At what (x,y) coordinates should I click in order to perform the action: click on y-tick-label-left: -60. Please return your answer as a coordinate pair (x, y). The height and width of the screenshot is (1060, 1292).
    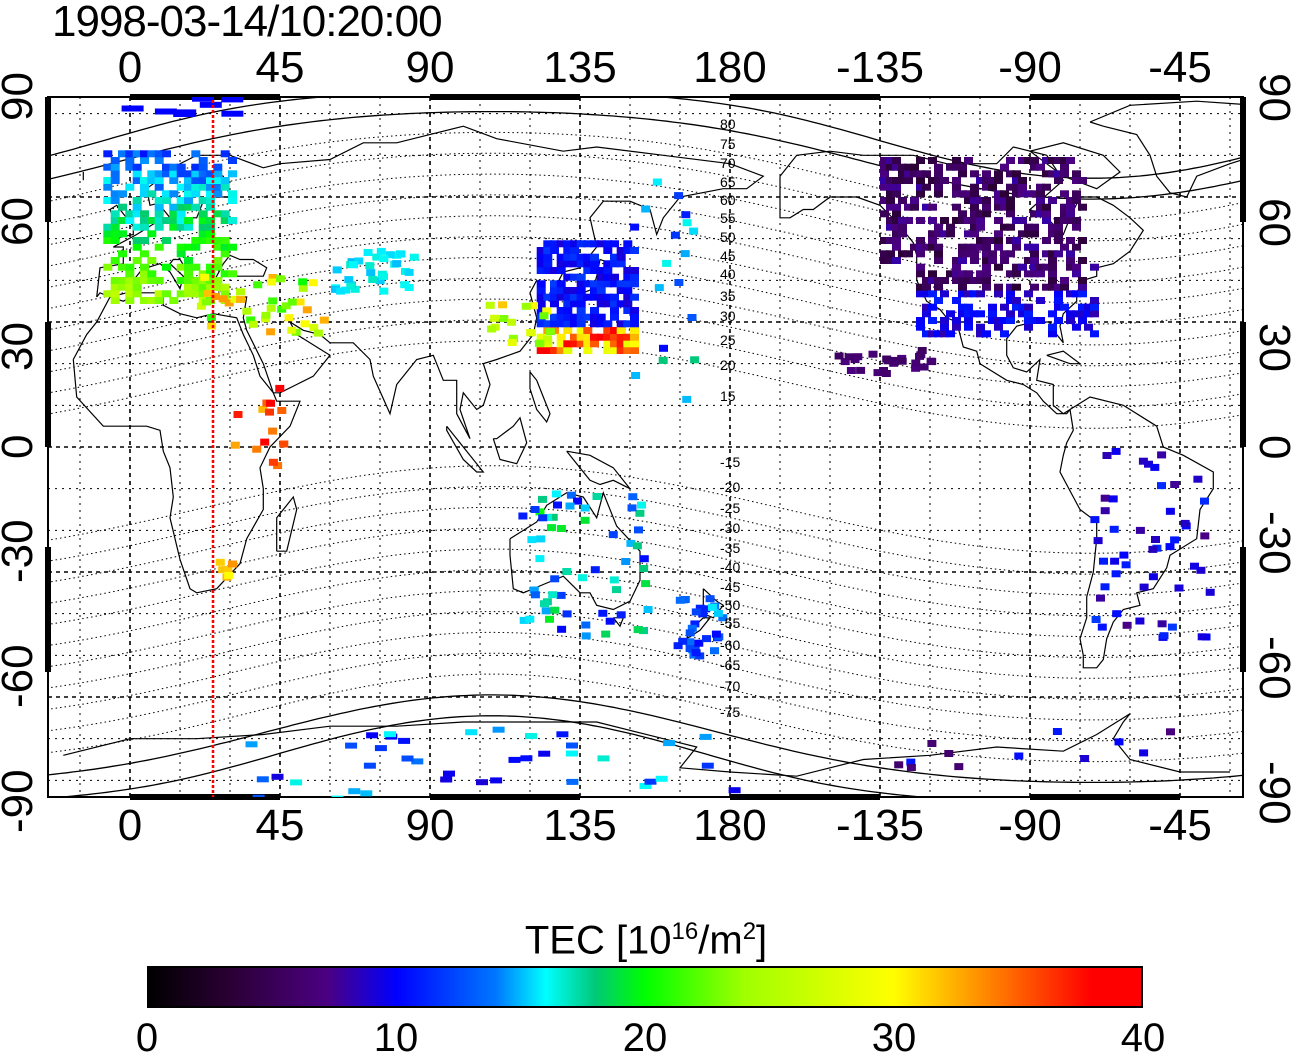
    Looking at the image, I should click on (21, 676).